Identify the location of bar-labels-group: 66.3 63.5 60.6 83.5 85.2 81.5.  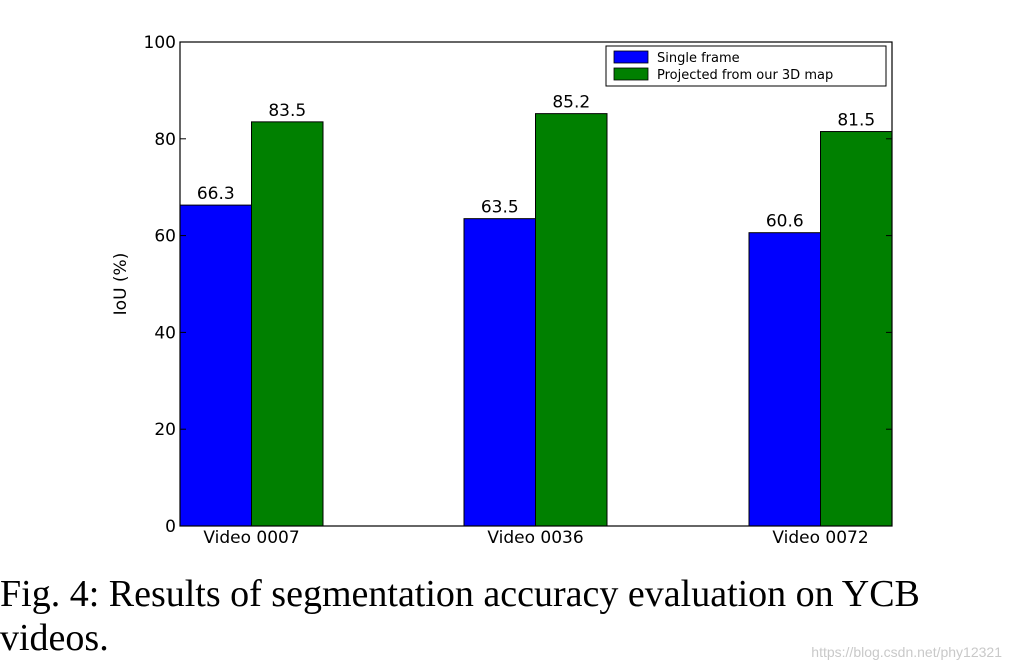
(536, 162).